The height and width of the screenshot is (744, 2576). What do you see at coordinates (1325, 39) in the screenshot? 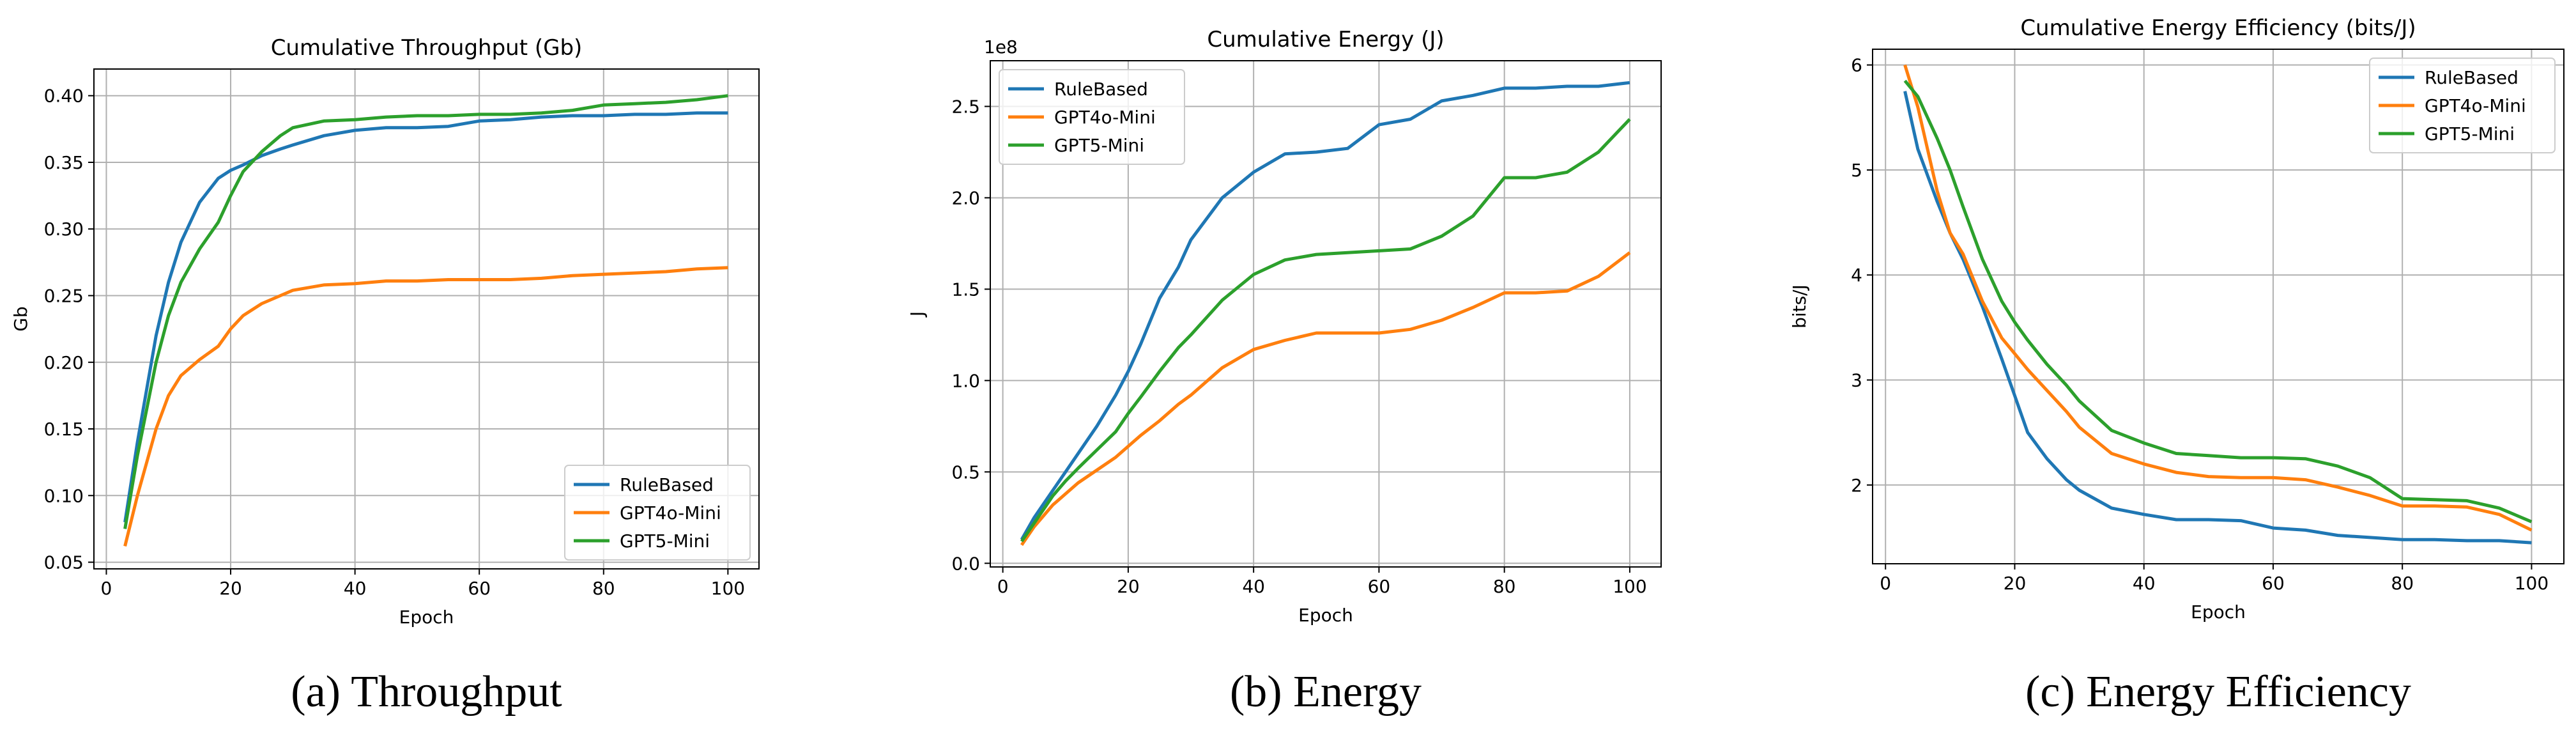
I see `chart-title: Cumulative Energy (J)` at bounding box center [1325, 39].